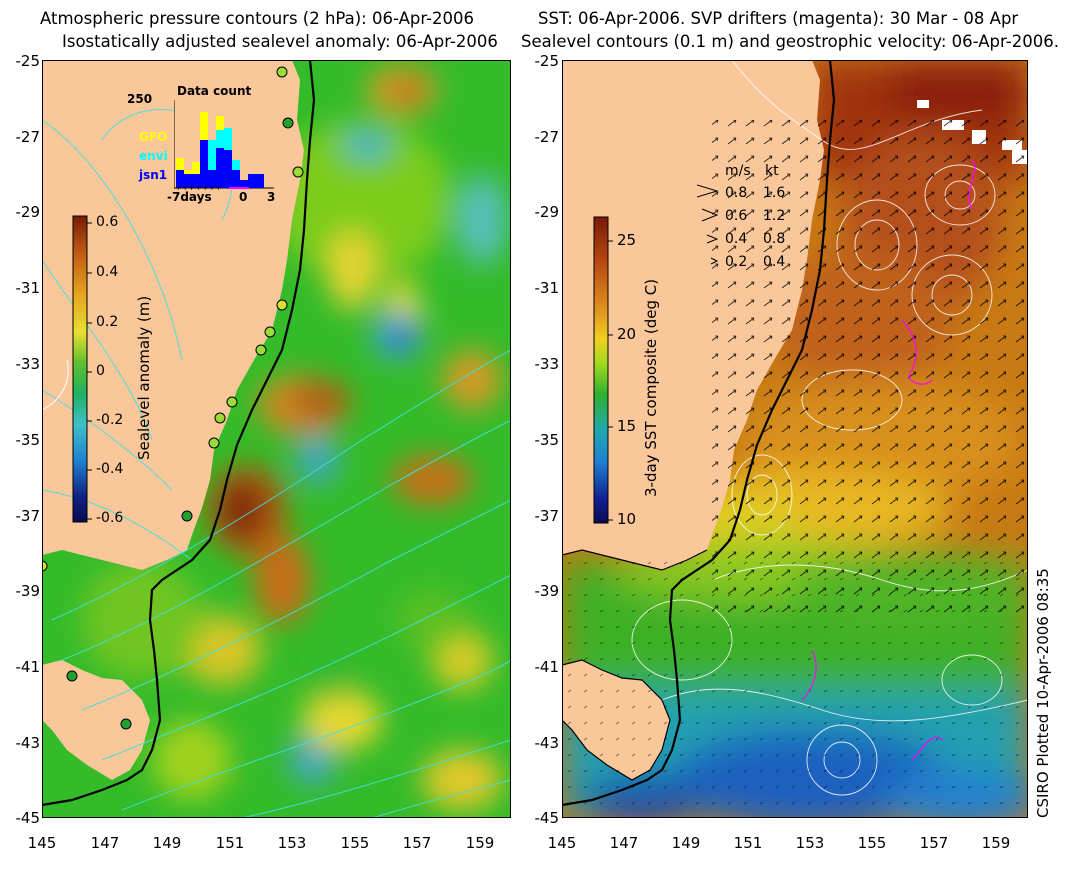 The width and height of the screenshot is (1080, 870). Describe the element at coordinates (603, 370) in the screenshot. I see `sst-colorbar` at that location.